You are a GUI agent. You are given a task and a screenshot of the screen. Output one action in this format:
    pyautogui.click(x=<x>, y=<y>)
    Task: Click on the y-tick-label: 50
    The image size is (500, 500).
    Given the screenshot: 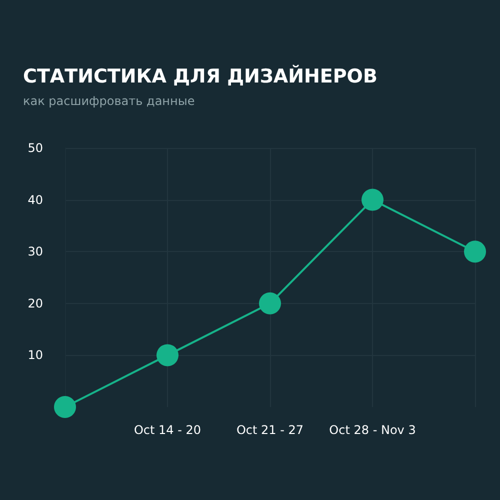 What is the action you would take?
    pyautogui.click(x=35, y=148)
    